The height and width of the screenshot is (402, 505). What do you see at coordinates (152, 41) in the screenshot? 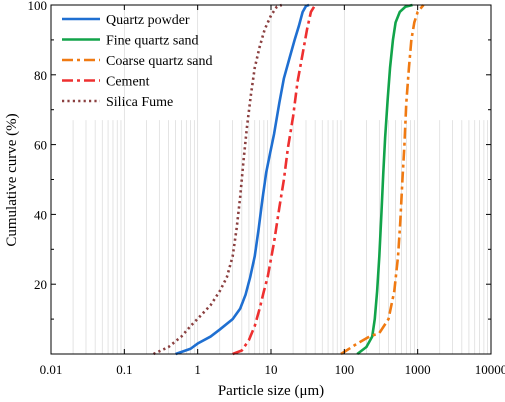
I see `legend-label-2: Fine quartz sand` at bounding box center [152, 41].